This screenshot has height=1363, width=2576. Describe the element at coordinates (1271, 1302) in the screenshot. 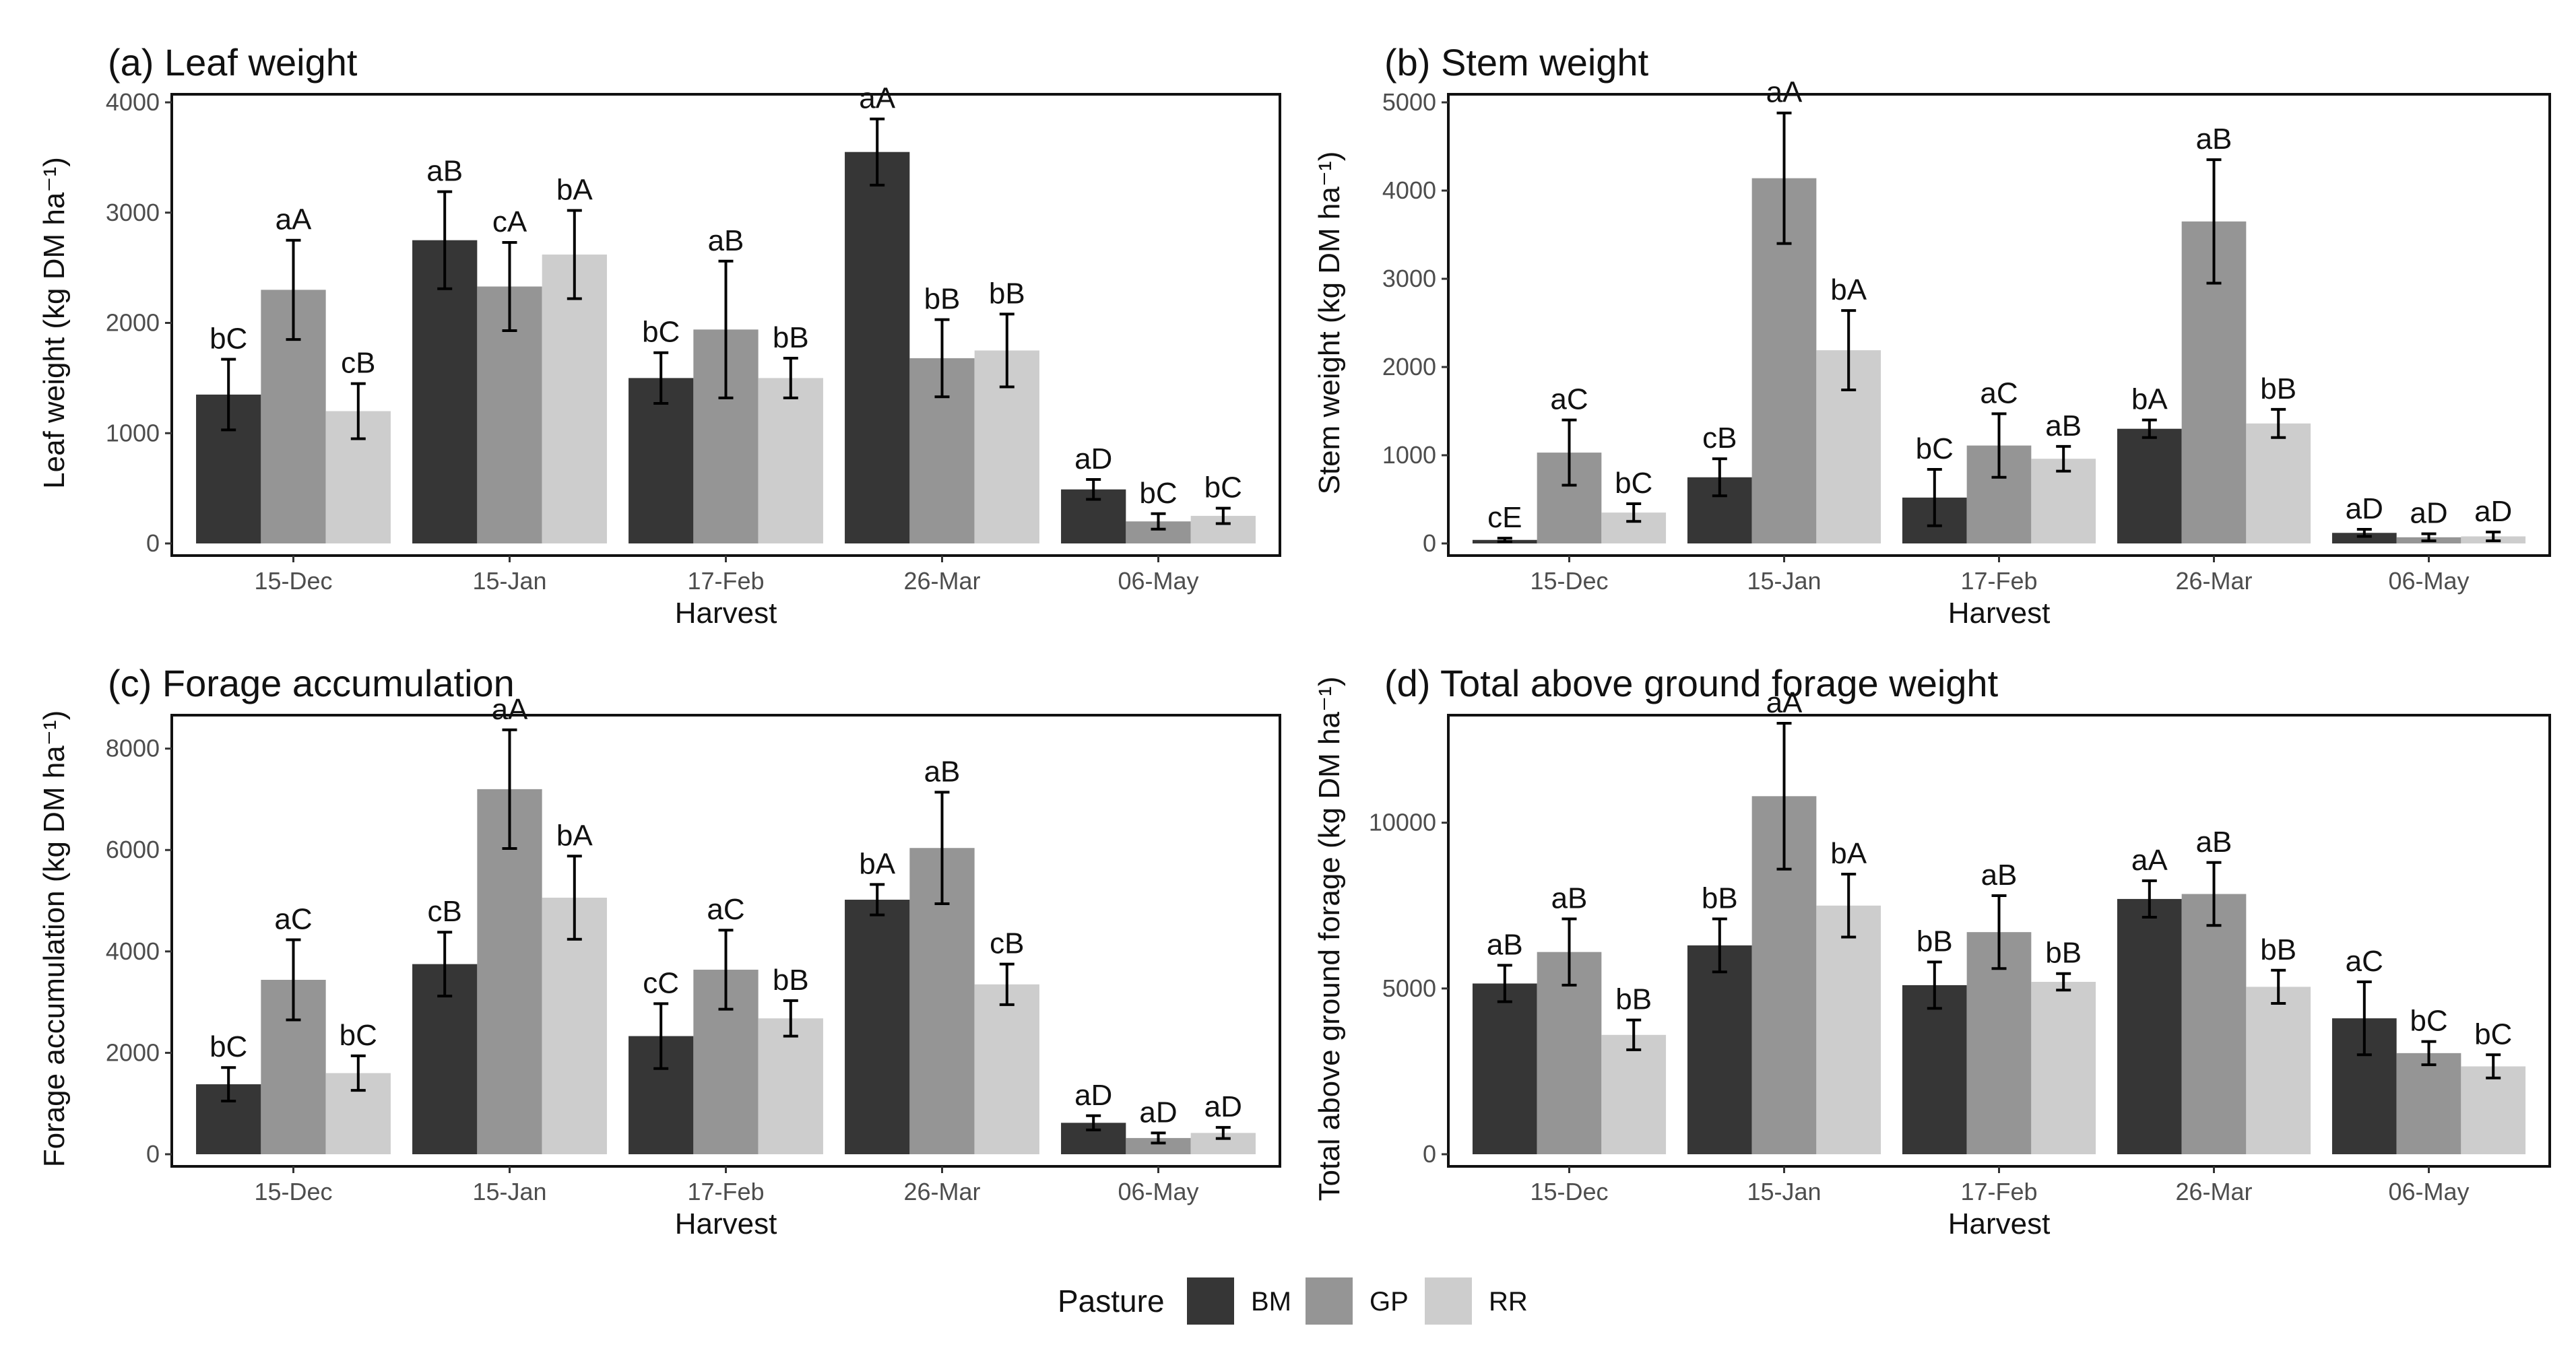

I see `legend-label-bm: BM` at that location.